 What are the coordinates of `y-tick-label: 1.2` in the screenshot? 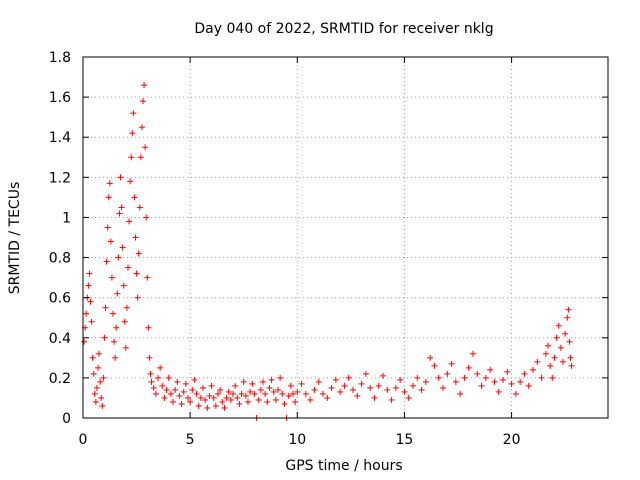 It's located at (60, 178).